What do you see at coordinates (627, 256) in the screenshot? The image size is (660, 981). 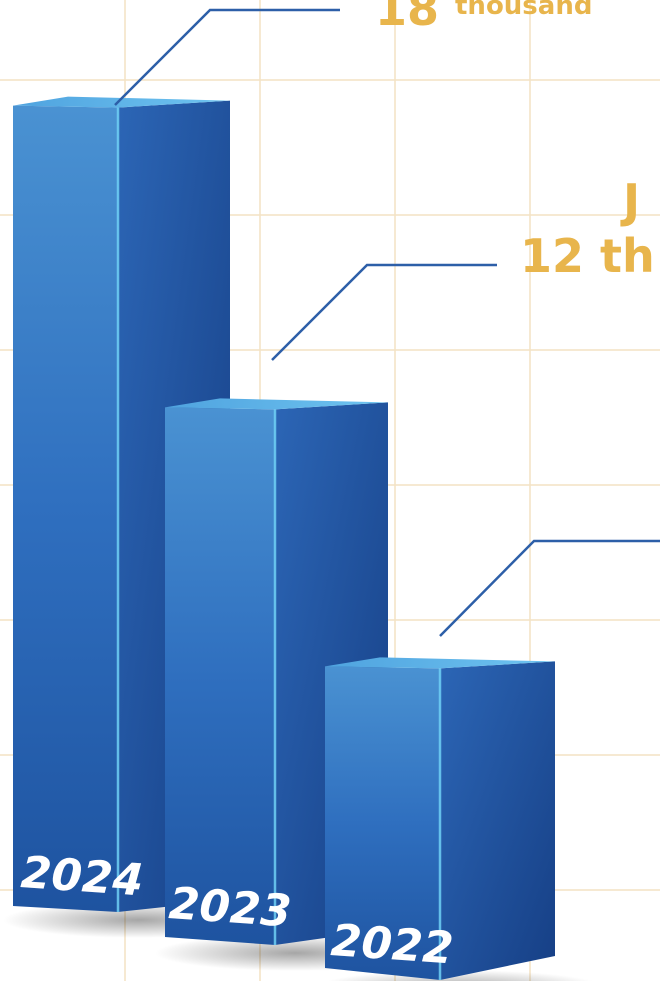 I see `callout-unit: th` at bounding box center [627, 256].